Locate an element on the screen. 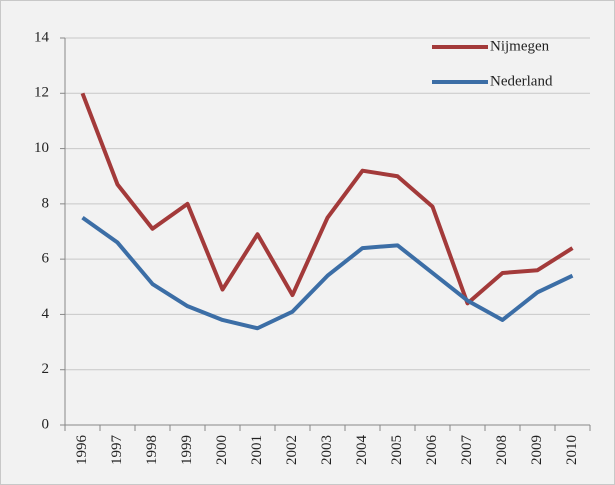  x-tick-label: 2006 is located at coordinates (432, 450).